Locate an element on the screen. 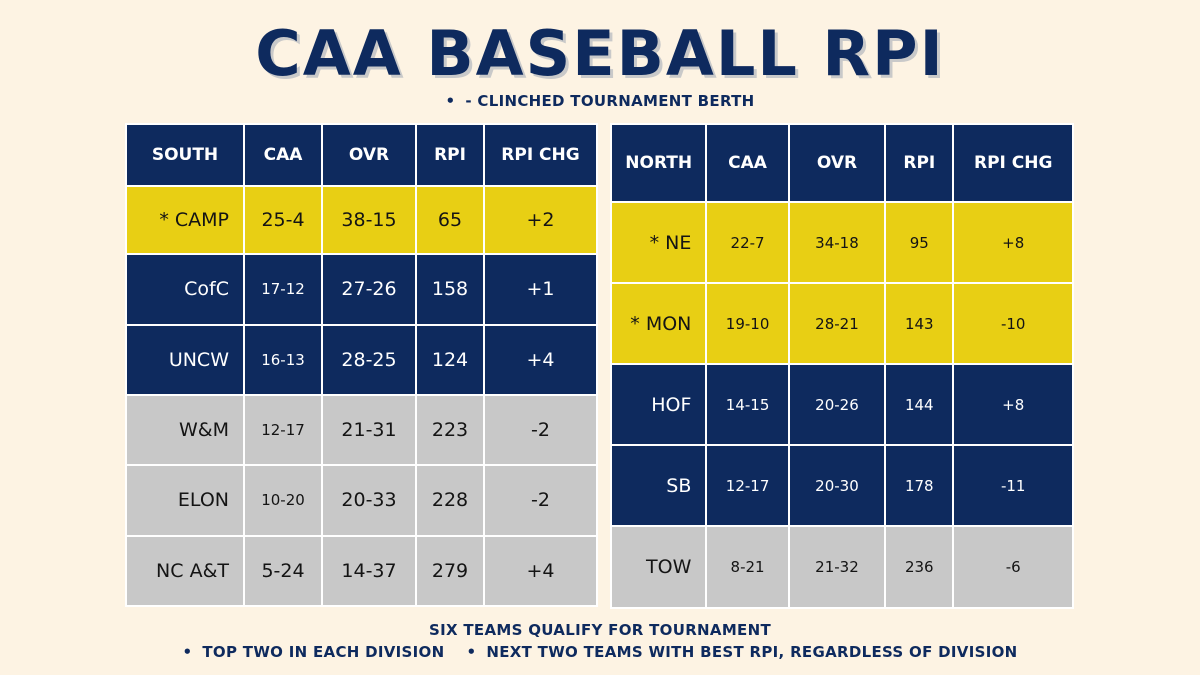 The height and width of the screenshot is (675, 1200). rpi-change: +1 is located at coordinates (540, 289).